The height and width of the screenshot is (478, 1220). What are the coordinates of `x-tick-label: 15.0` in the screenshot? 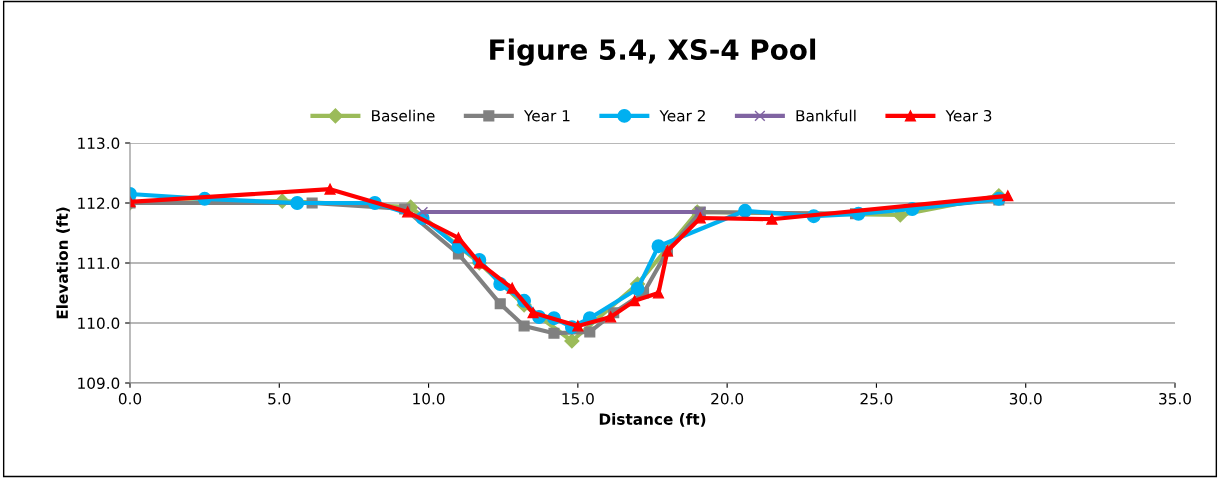 It's located at (578, 398).